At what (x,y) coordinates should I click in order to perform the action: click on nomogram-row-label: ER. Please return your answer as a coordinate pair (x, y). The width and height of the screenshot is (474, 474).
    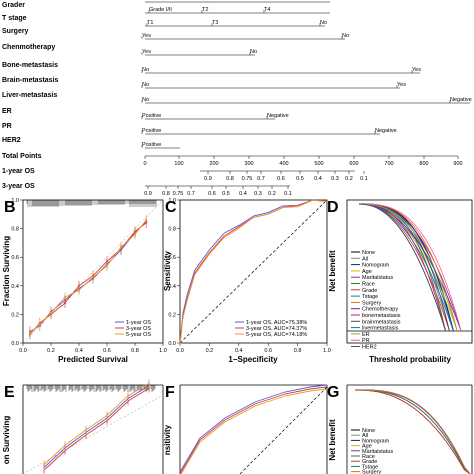
    Looking at the image, I should click on (7, 111).